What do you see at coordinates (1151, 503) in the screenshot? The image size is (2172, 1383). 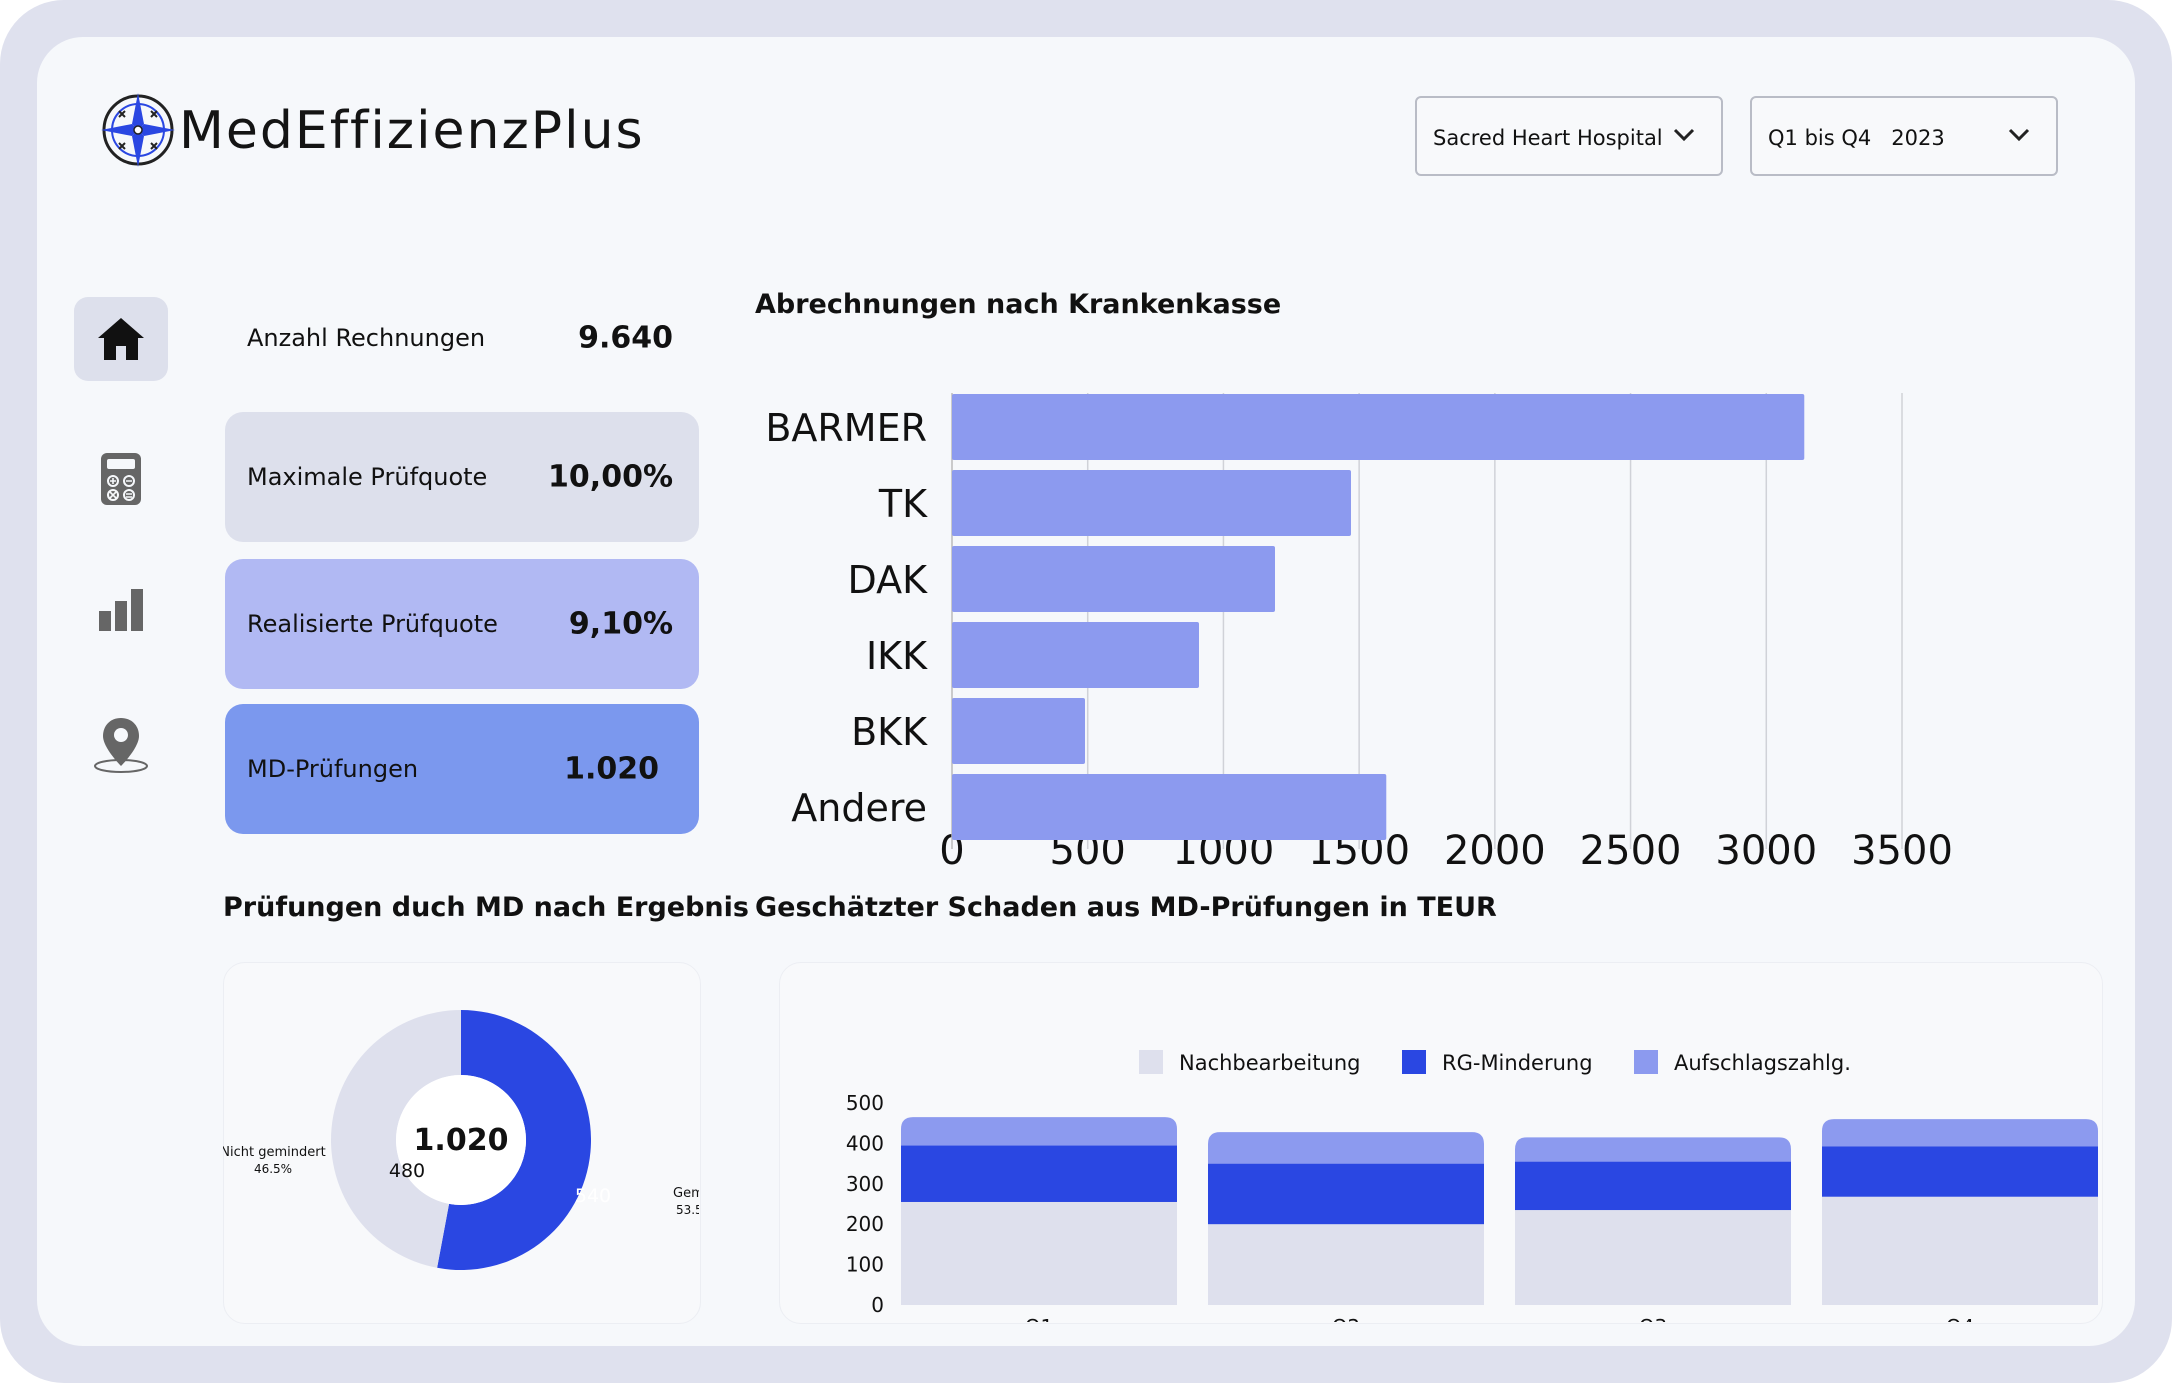 I see `bar-tk` at bounding box center [1151, 503].